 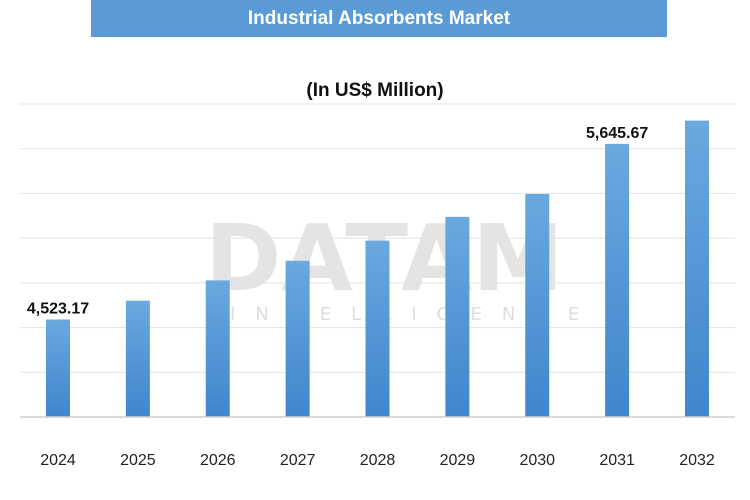 I want to click on x-tick-label: 2031, so click(x=617, y=460).